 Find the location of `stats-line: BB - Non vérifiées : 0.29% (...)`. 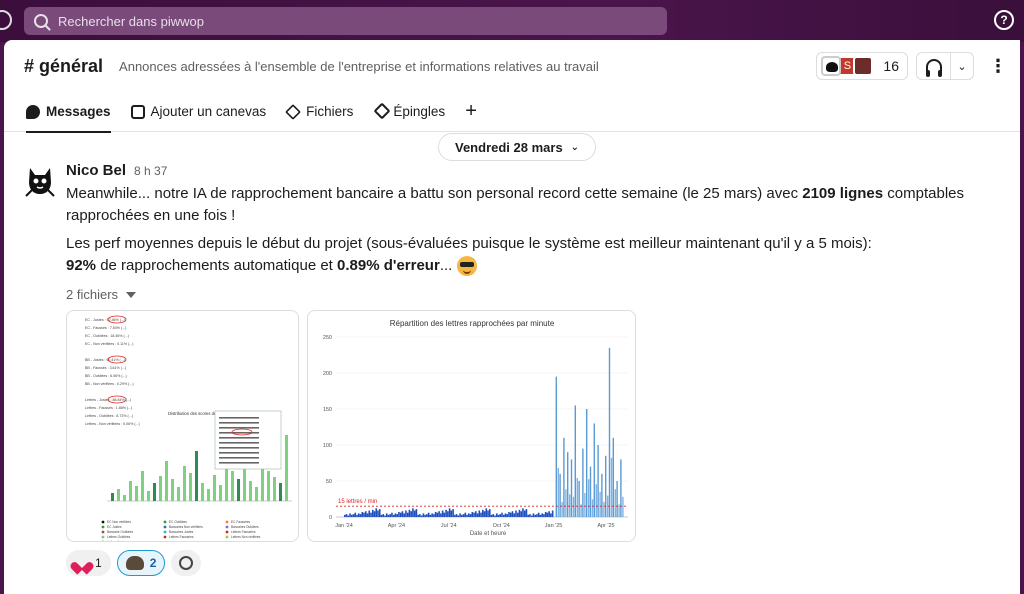

stats-line: BB - Non vérifiées : 0.29% (...) is located at coordinates (109, 384).